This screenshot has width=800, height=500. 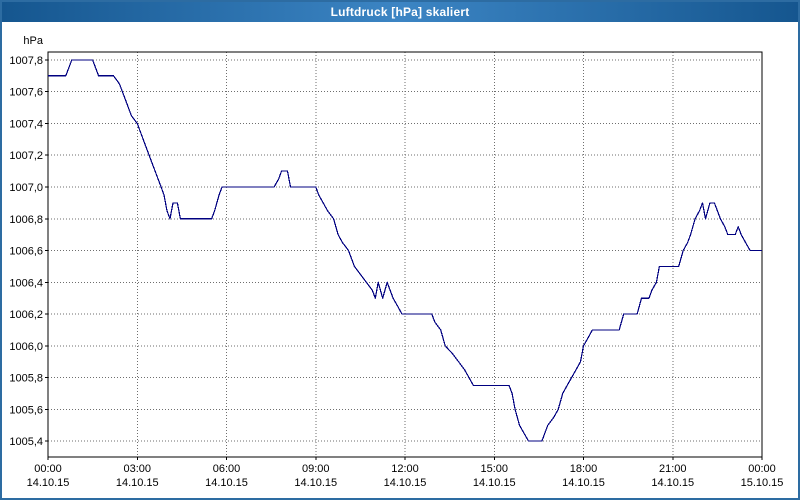 I want to click on y-tick-label: 1005,8, so click(x=26, y=379).